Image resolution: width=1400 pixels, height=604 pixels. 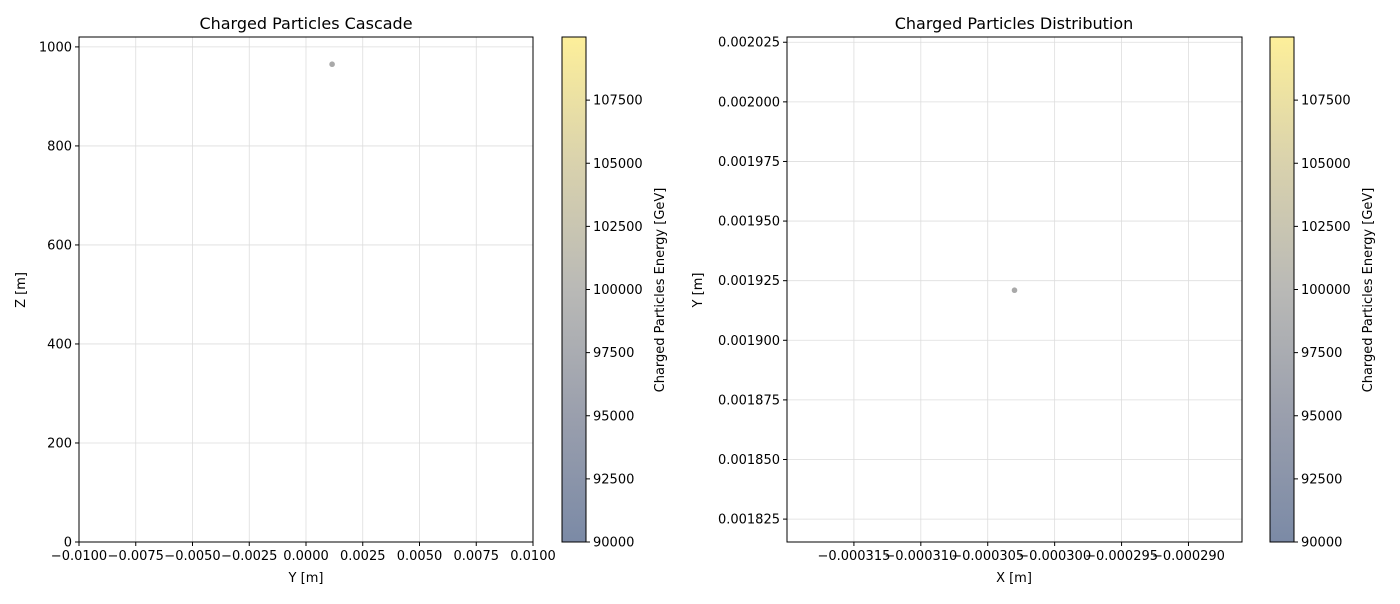 What do you see at coordinates (192, 556) in the screenshot?
I see `x-tick-label: −0.0050` at bounding box center [192, 556].